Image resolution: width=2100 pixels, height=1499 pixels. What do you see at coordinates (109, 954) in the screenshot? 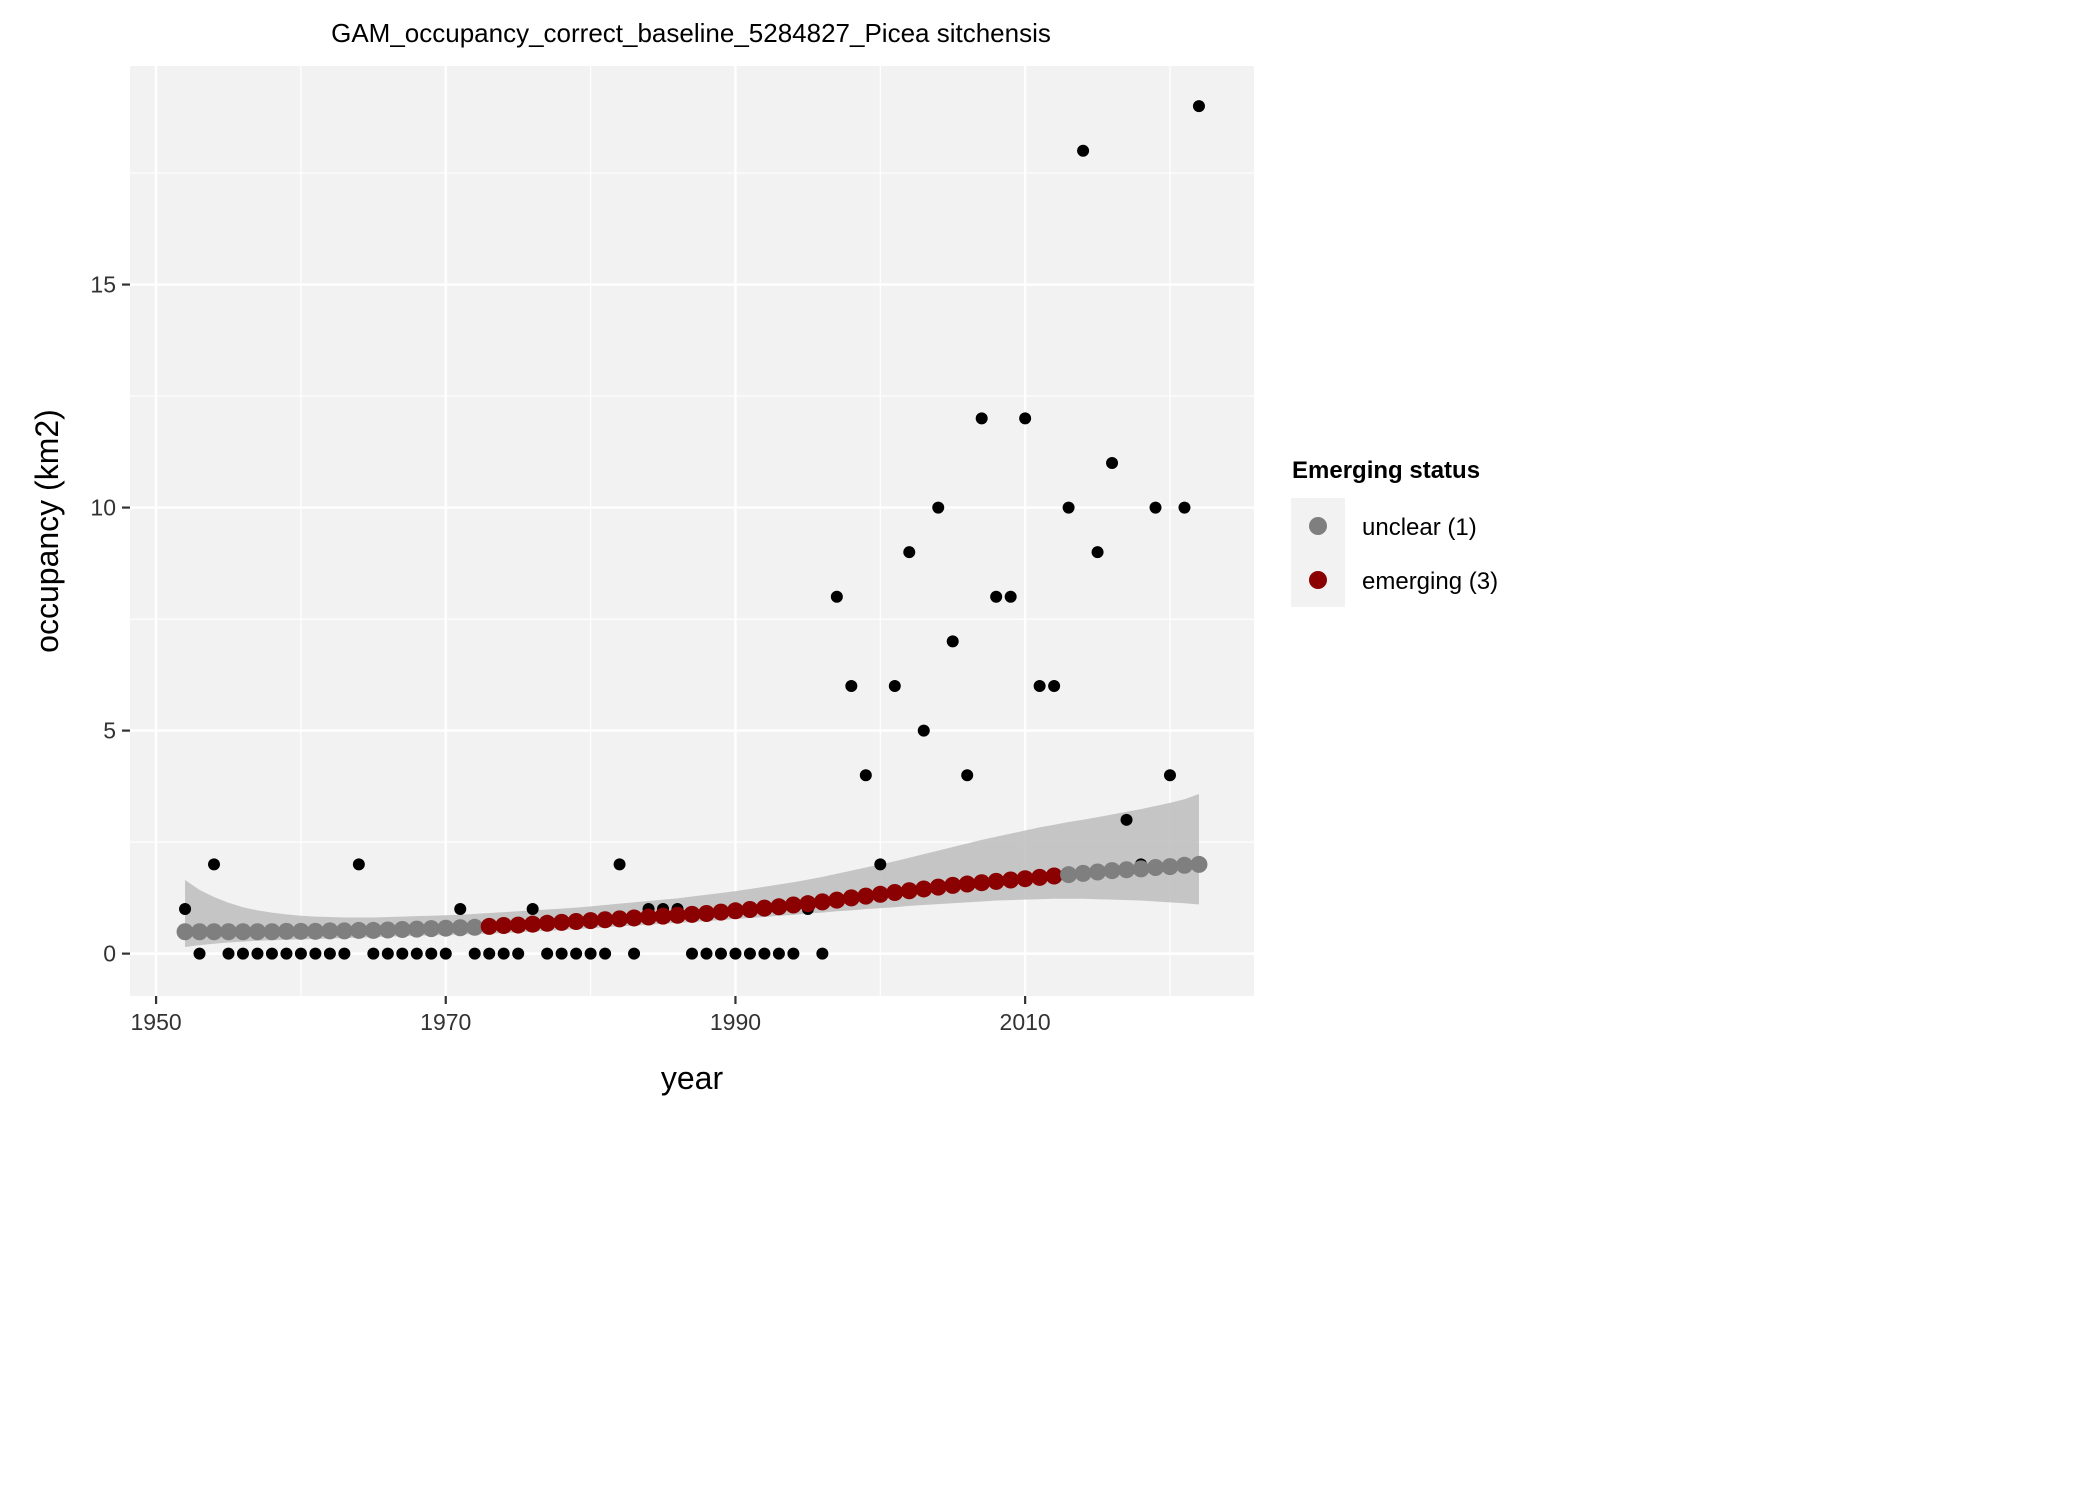
I see `y-tick-label: 0` at bounding box center [109, 954].